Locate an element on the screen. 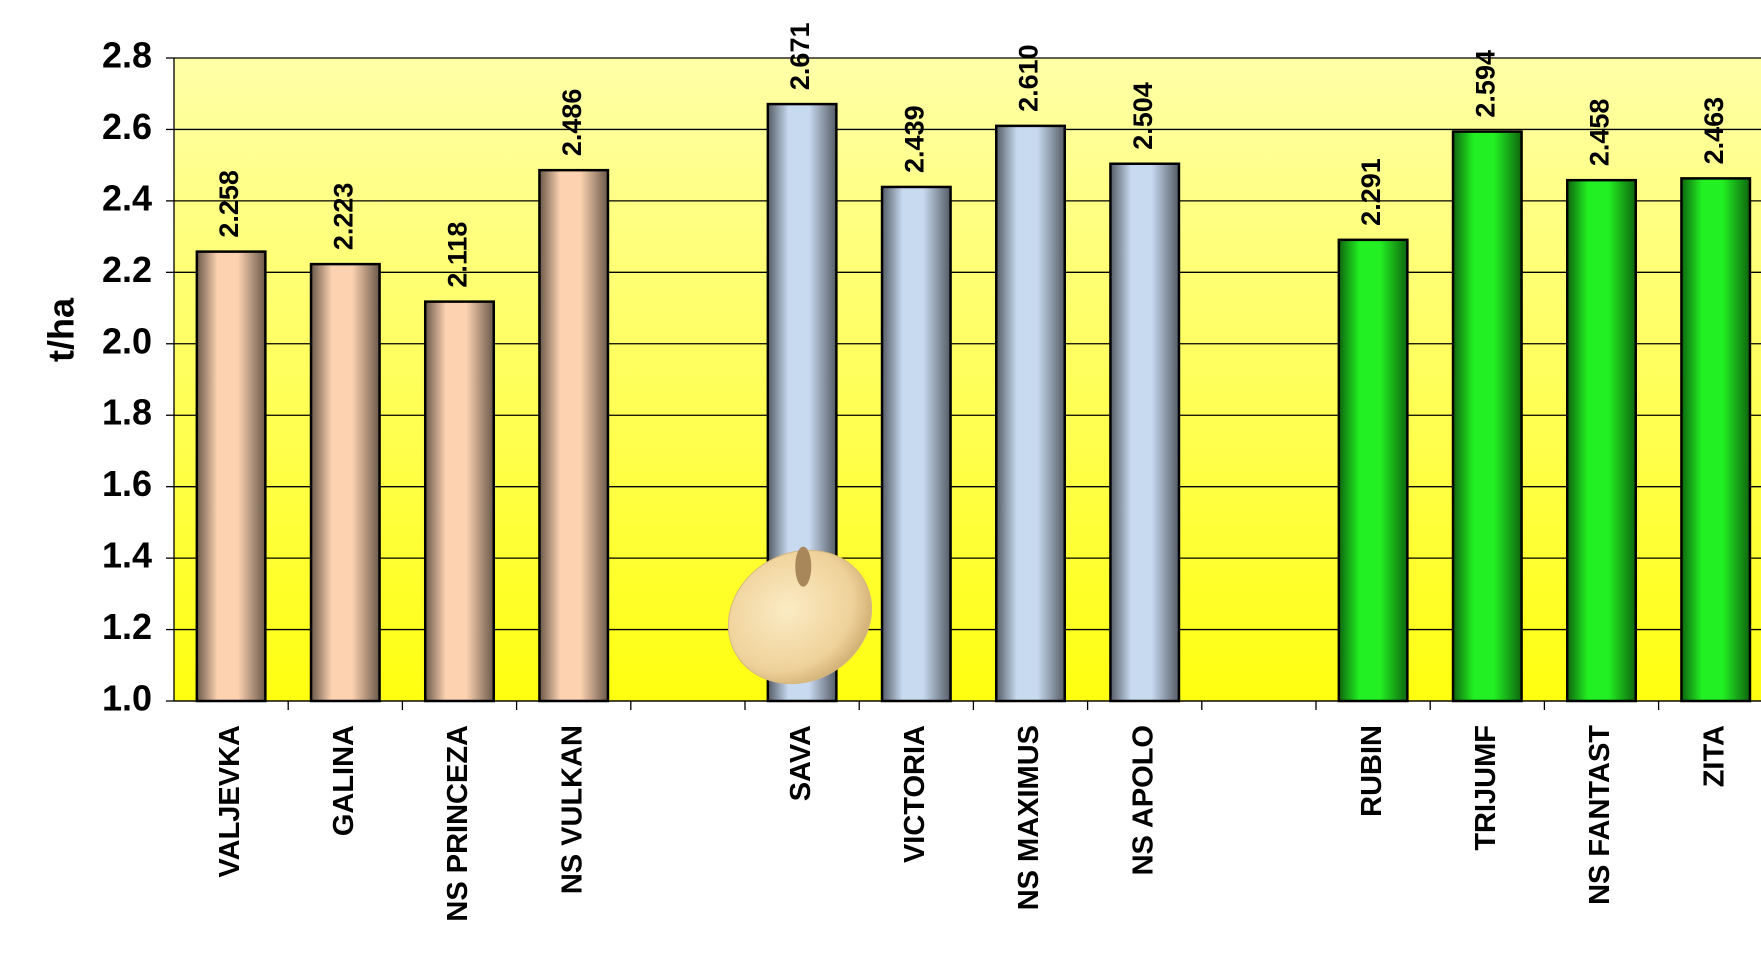 The height and width of the screenshot is (975, 1761). value-label: 2.594 is located at coordinates (1485, 84).